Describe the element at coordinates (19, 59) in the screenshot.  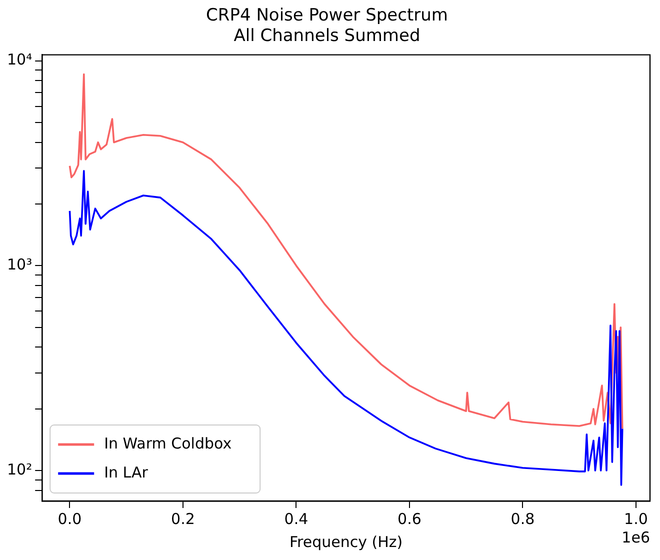
I see `y-tick-label: 10⁴` at that location.